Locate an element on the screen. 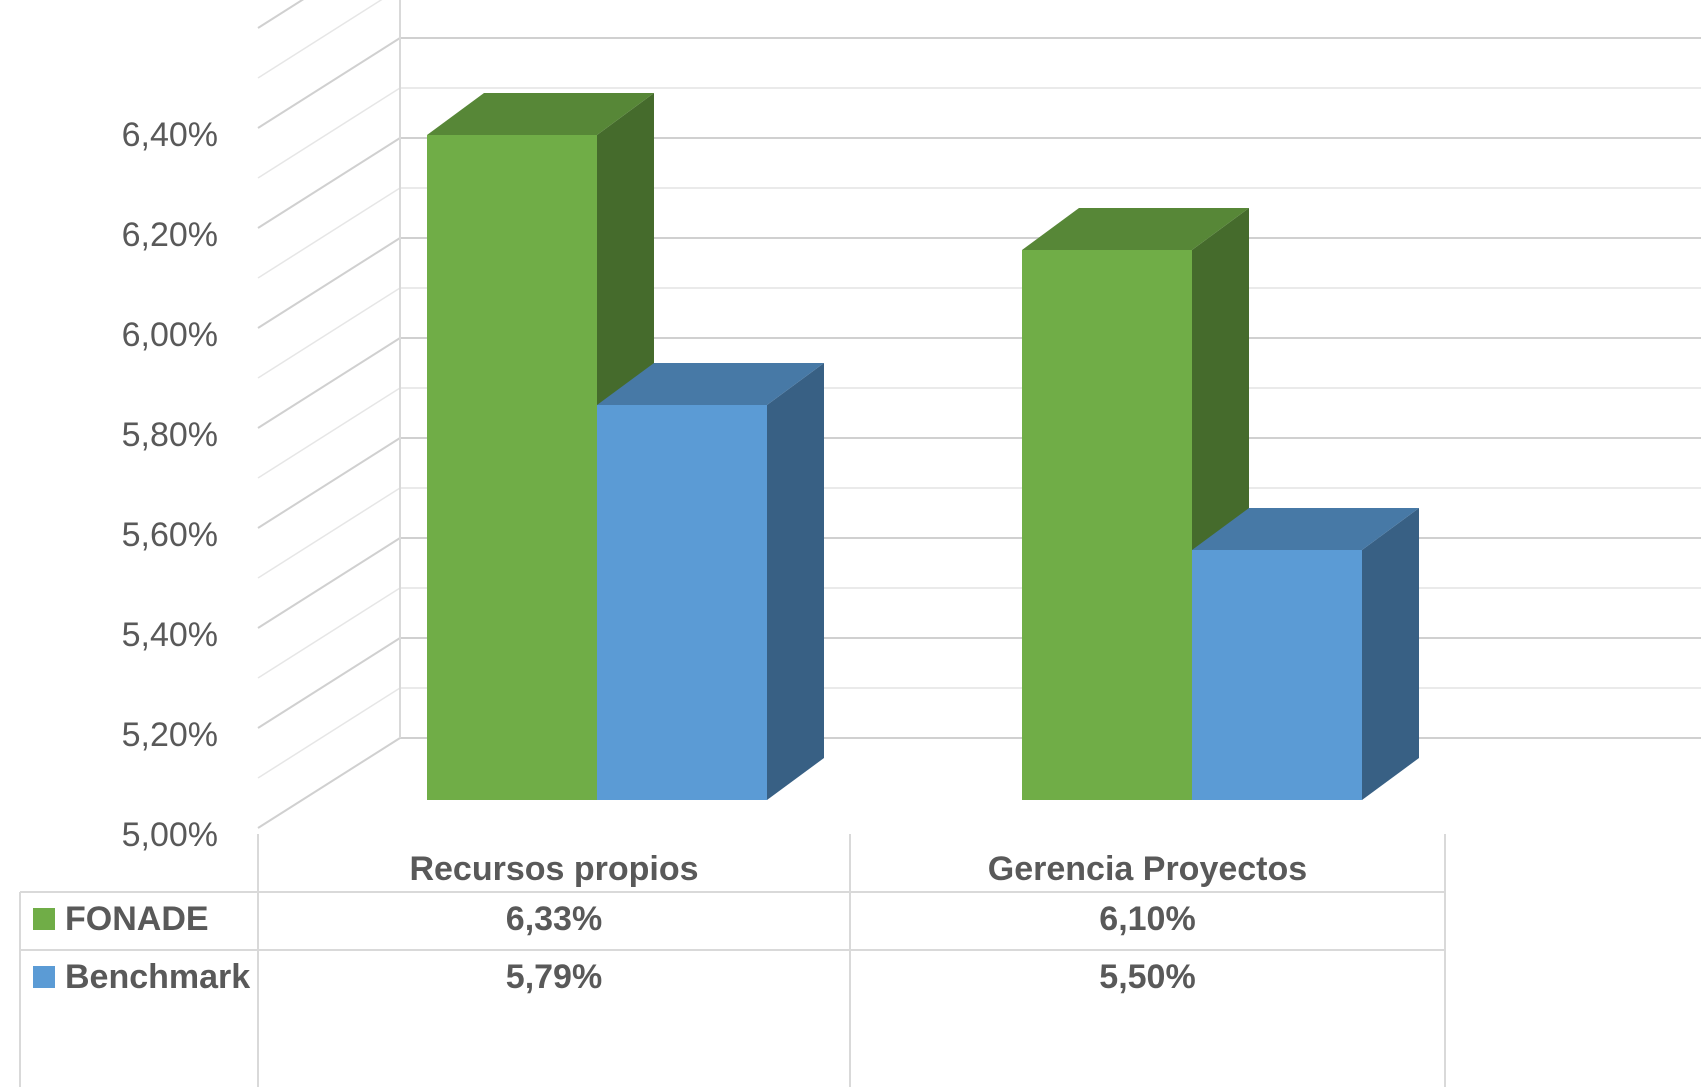 This screenshot has width=1701, height=1092. data-label: 6,10% is located at coordinates (1147, 919).